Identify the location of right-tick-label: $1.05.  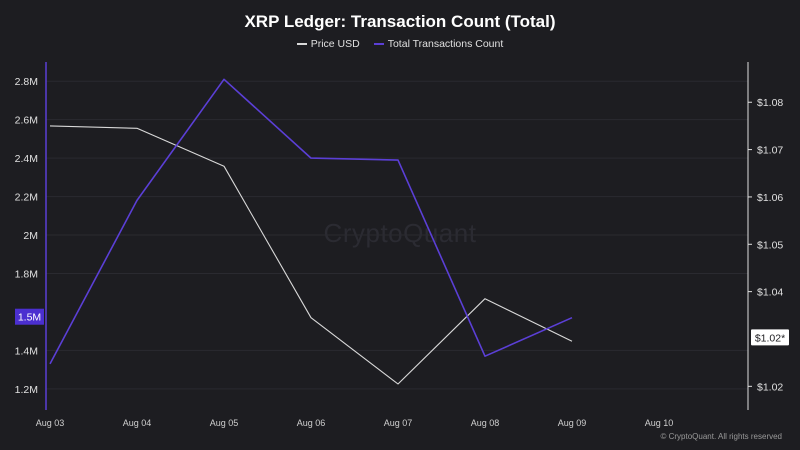
(770, 245).